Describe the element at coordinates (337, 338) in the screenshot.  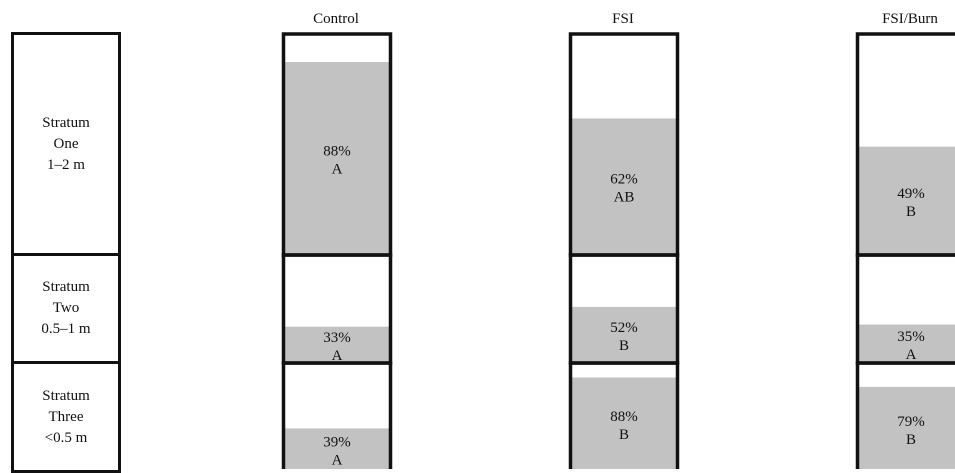
I see `stratum-two-control-value-label: 33%` at that location.